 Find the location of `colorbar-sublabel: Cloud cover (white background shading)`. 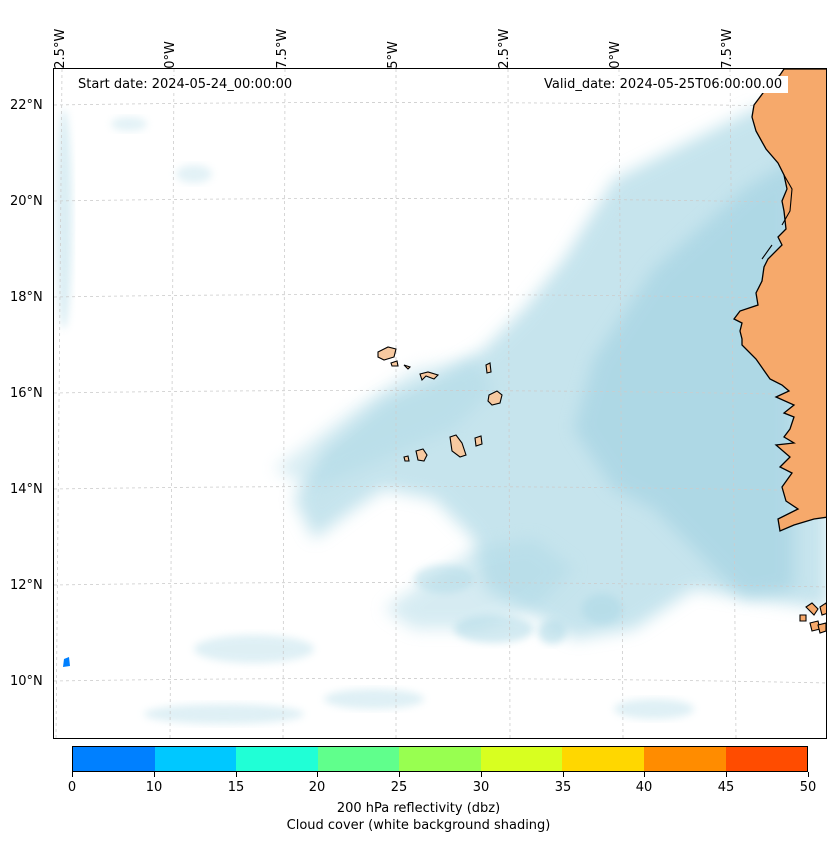

colorbar-sublabel: Cloud cover (white background shading) is located at coordinates (418, 825).